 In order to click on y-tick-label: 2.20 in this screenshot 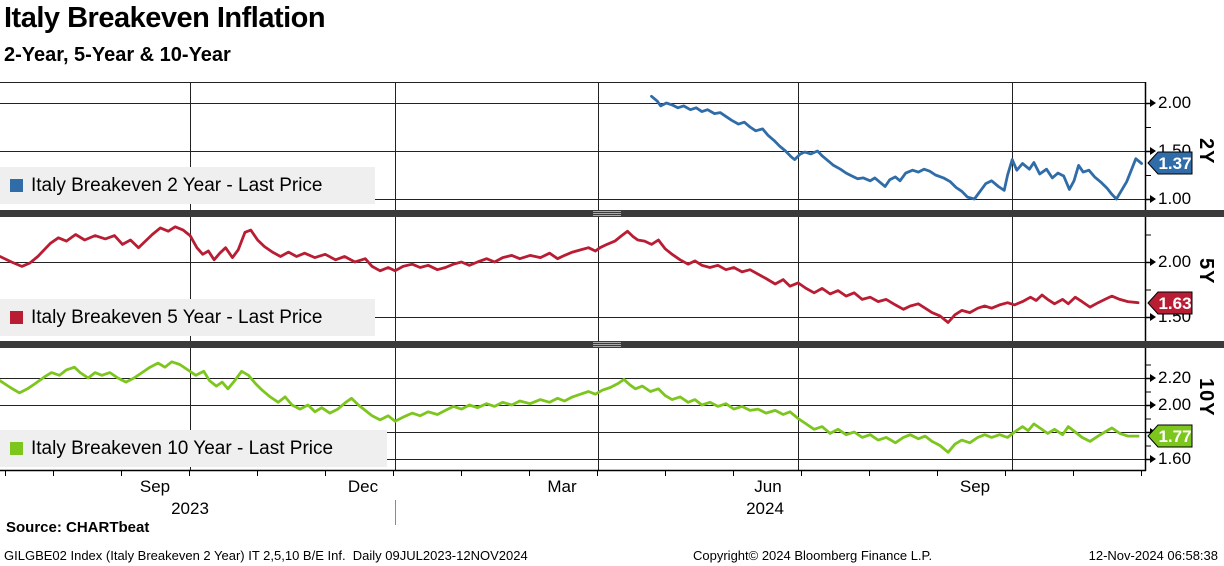, I will do `click(1175, 377)`.